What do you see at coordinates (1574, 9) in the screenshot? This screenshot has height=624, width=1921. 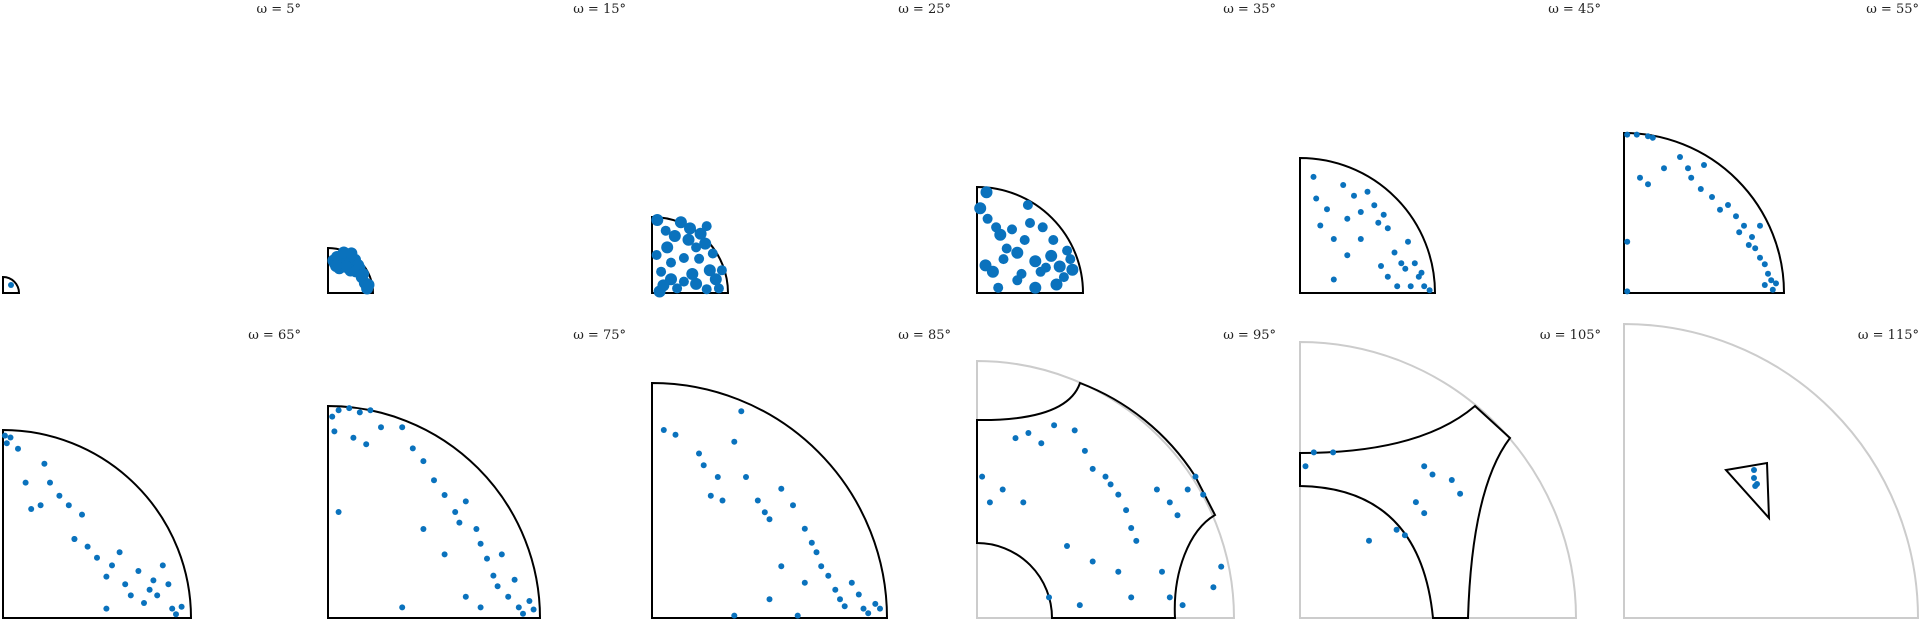 I see `panel-title: ω = 45°` at bounding box center [1574, 9].